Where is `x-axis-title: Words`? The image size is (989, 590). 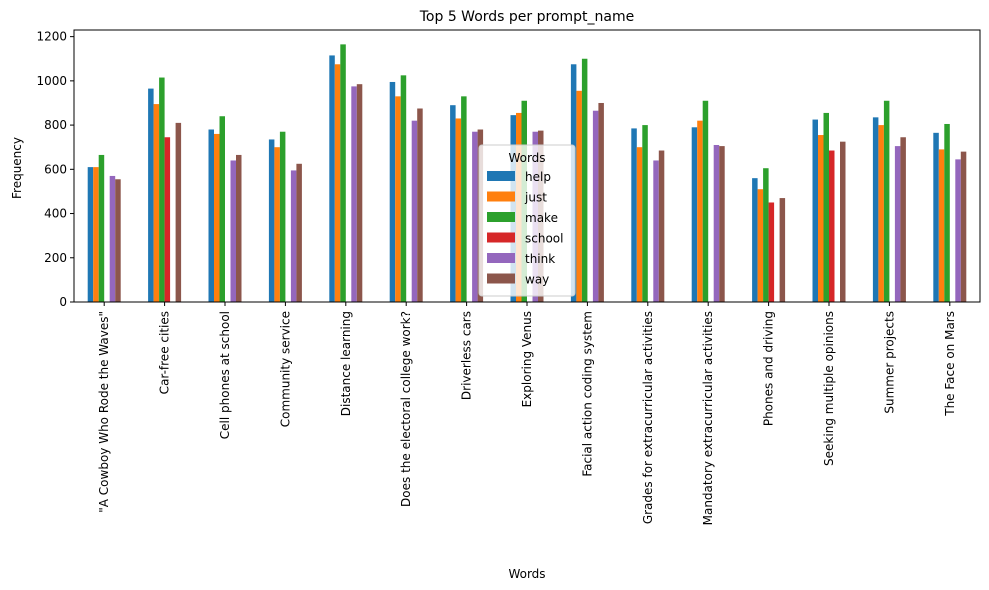
x-axis-title: Words is located at coordinates (526, 574).